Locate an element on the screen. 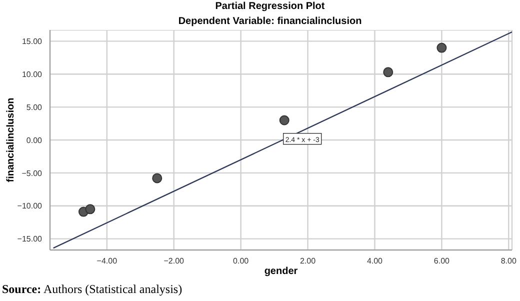  y-tick-label: −5.00 is located at coordinates (32, 173).